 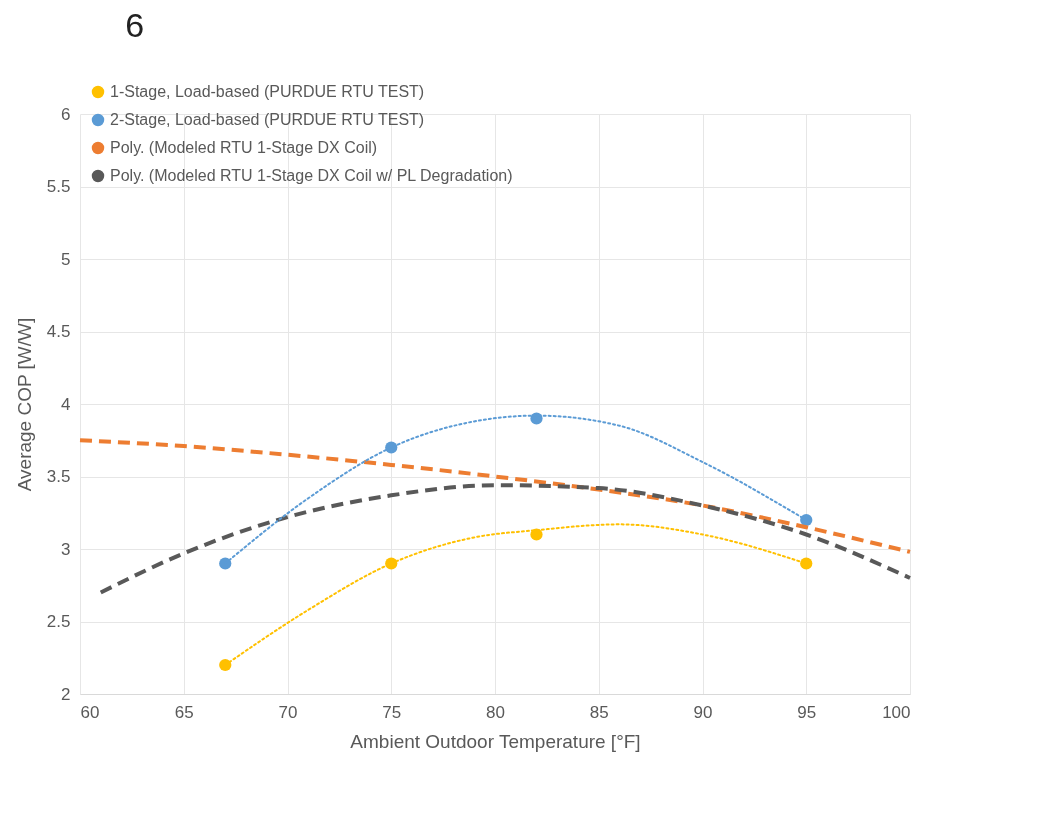 I want to click on x-tick-label: 100, so click(x=896, y=712).